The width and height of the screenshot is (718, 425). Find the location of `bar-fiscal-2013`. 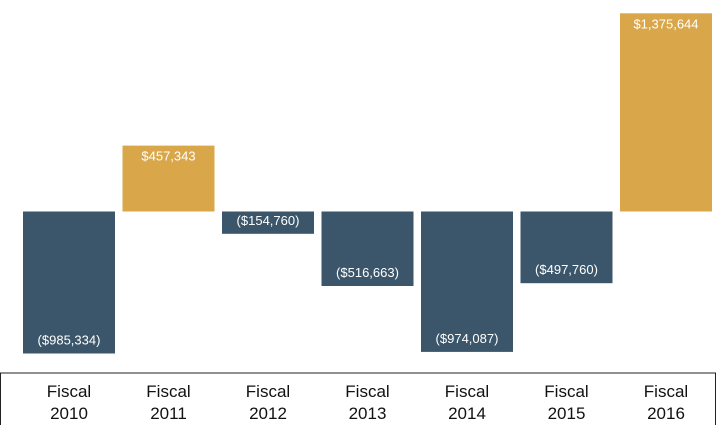

bar-fiscal-2013 is located at coordinates (367, 248).